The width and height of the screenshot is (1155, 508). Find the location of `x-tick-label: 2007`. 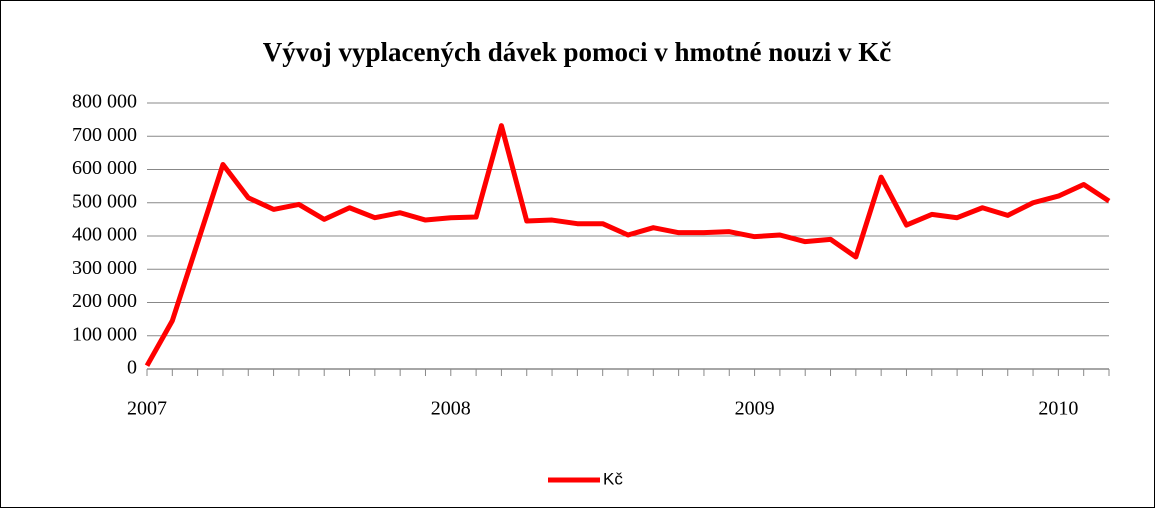

x-tick-label: 2007 is located at coordinates (147, 409).